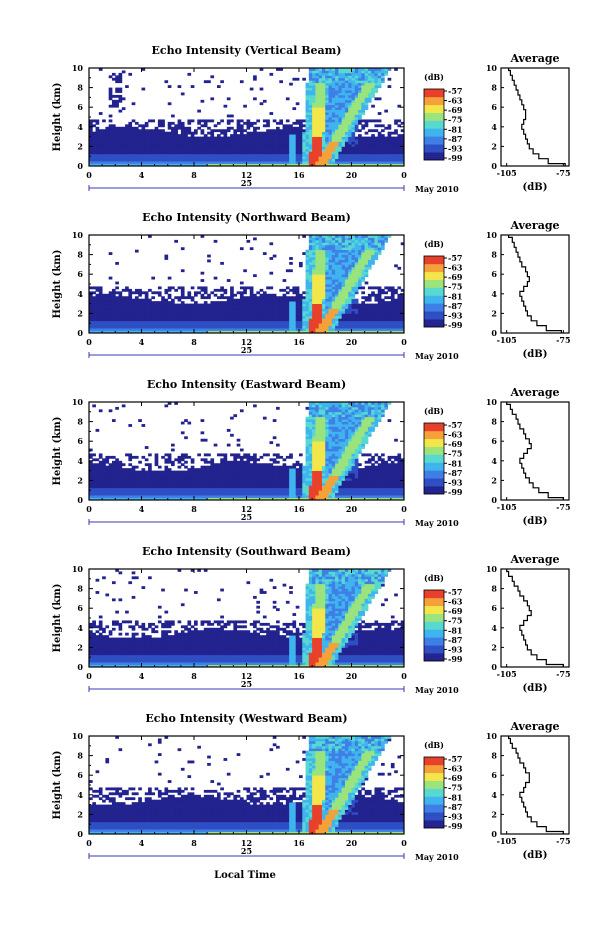 The image size is (616, 929). Describe the element at coordinates (434, 157) in the screenshot. I see `colorbar-segment` at that location.